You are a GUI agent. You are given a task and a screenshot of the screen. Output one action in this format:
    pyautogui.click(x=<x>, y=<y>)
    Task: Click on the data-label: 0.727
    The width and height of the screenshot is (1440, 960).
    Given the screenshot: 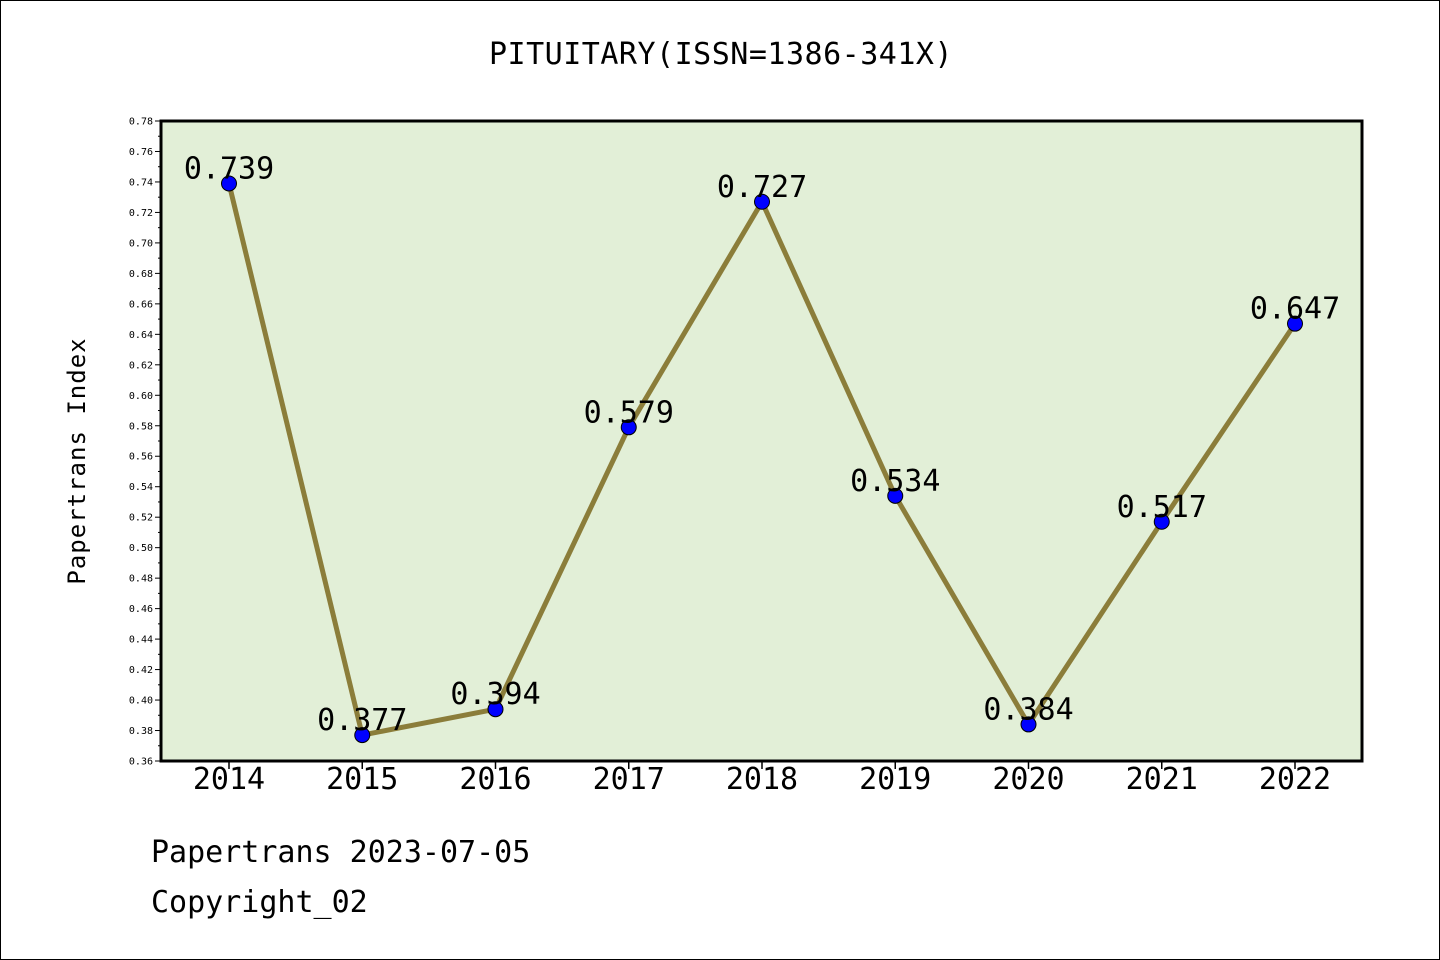 What is the action you would take?
    pyautogui.click(x=762, y=187)
    